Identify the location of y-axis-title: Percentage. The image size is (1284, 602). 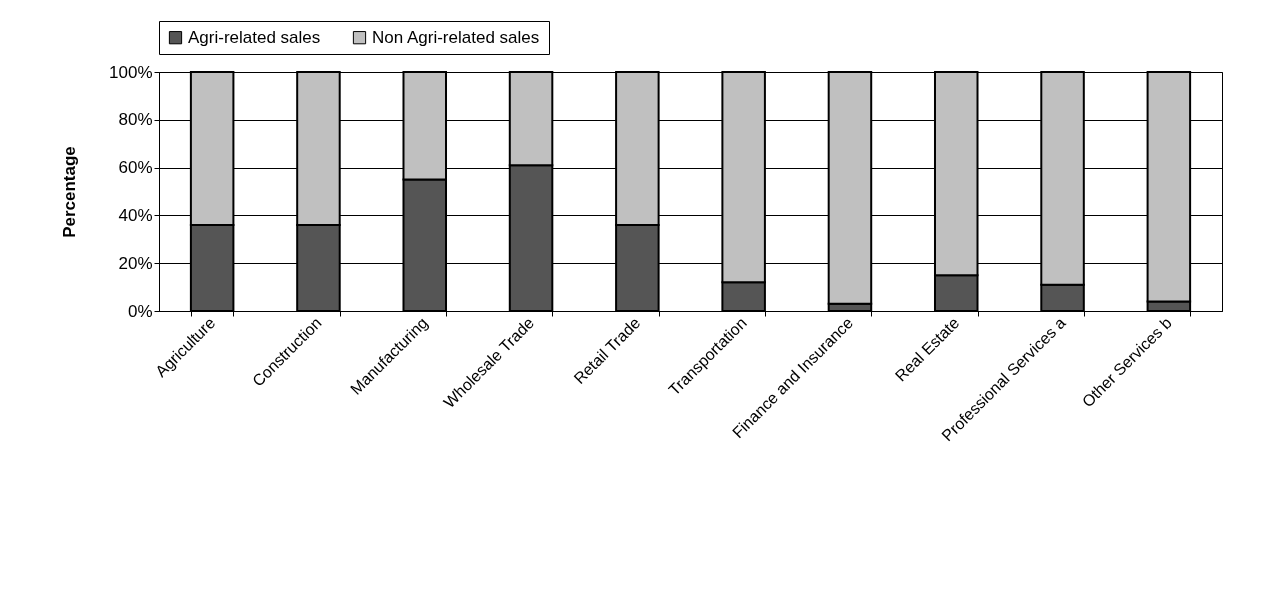
(70, 192).